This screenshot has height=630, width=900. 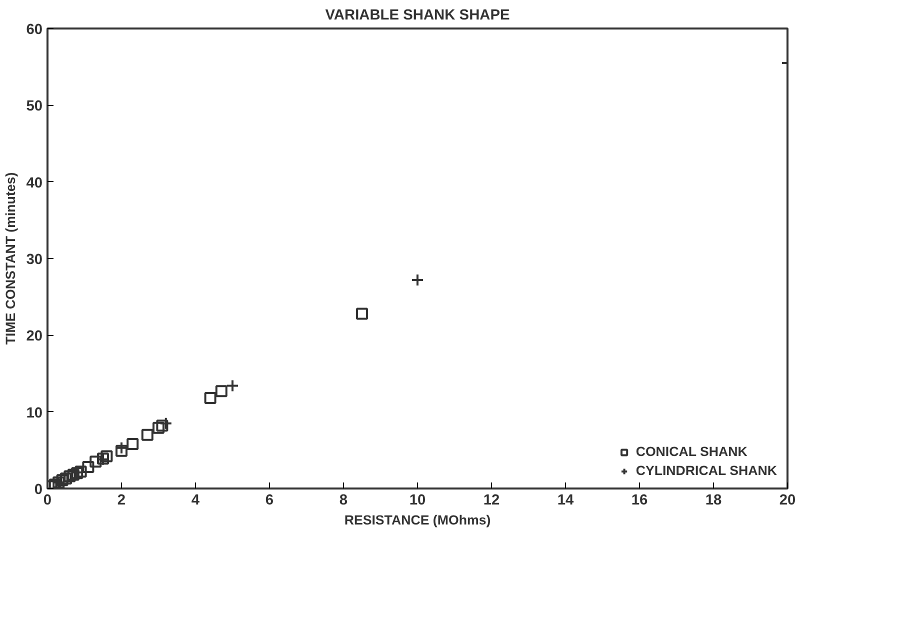 I want to click on x-tick-label: 2, so click(x=121, y=500).